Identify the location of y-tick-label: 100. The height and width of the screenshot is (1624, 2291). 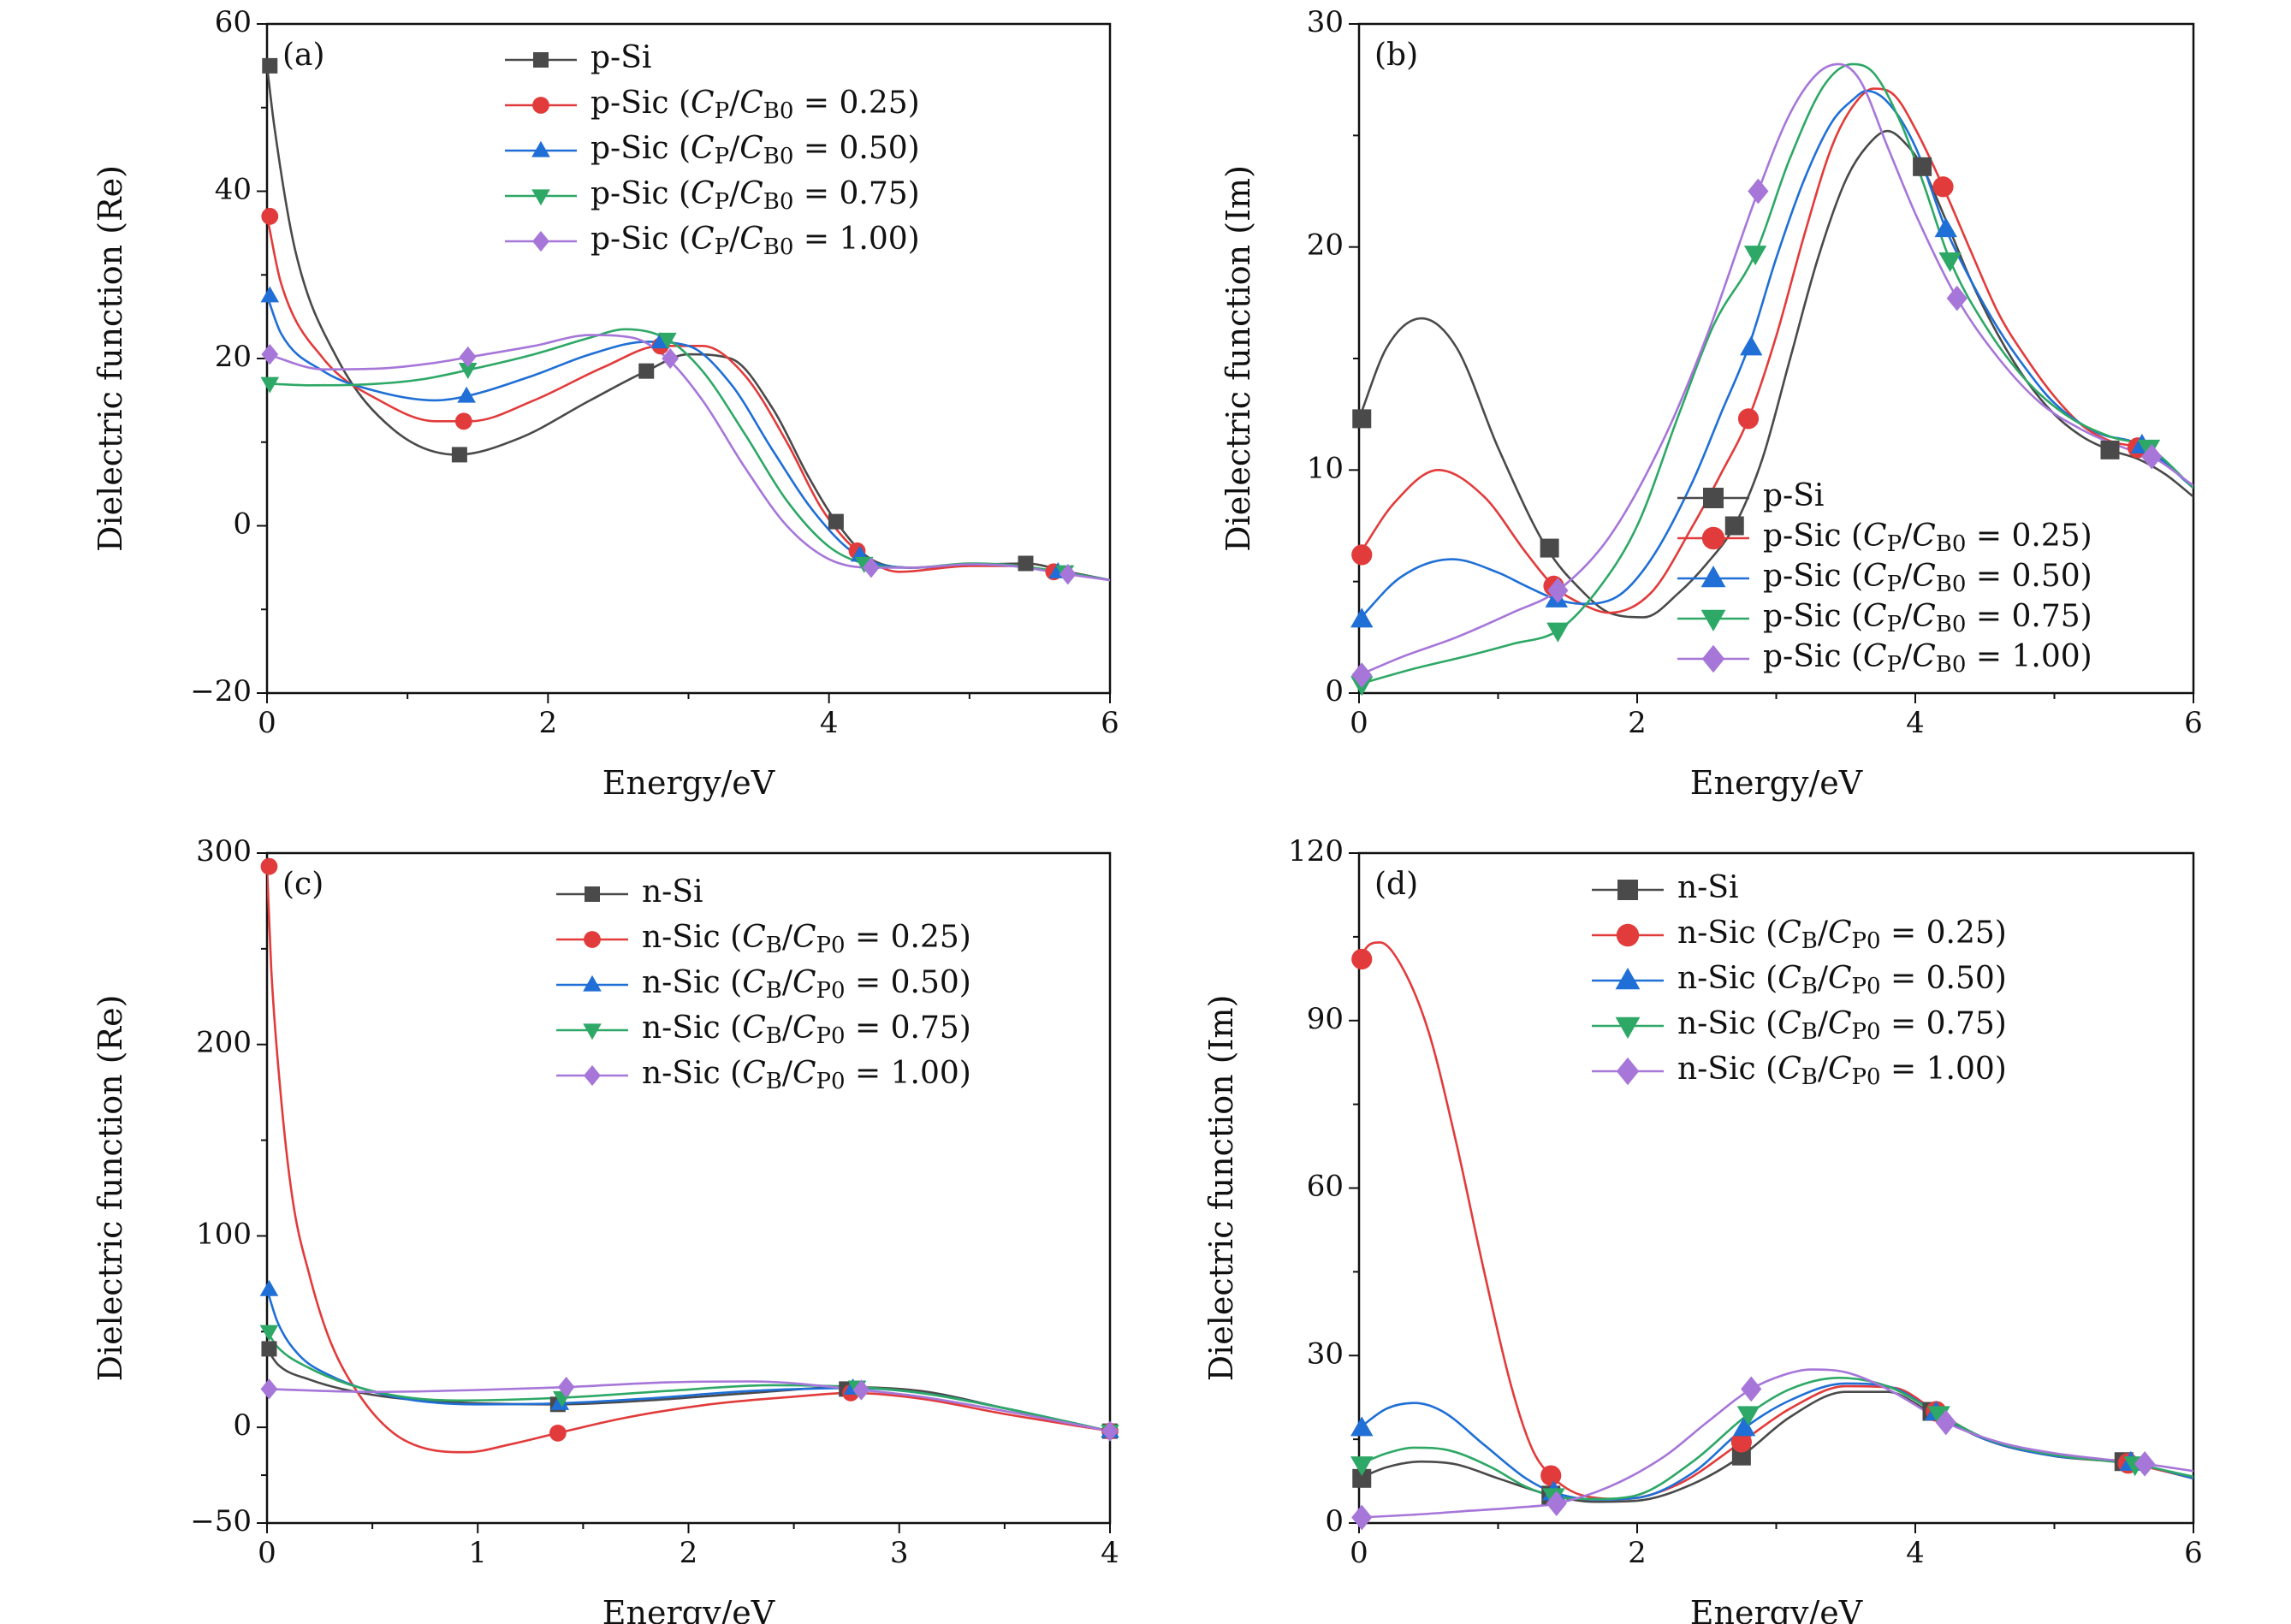
(224, 1234).